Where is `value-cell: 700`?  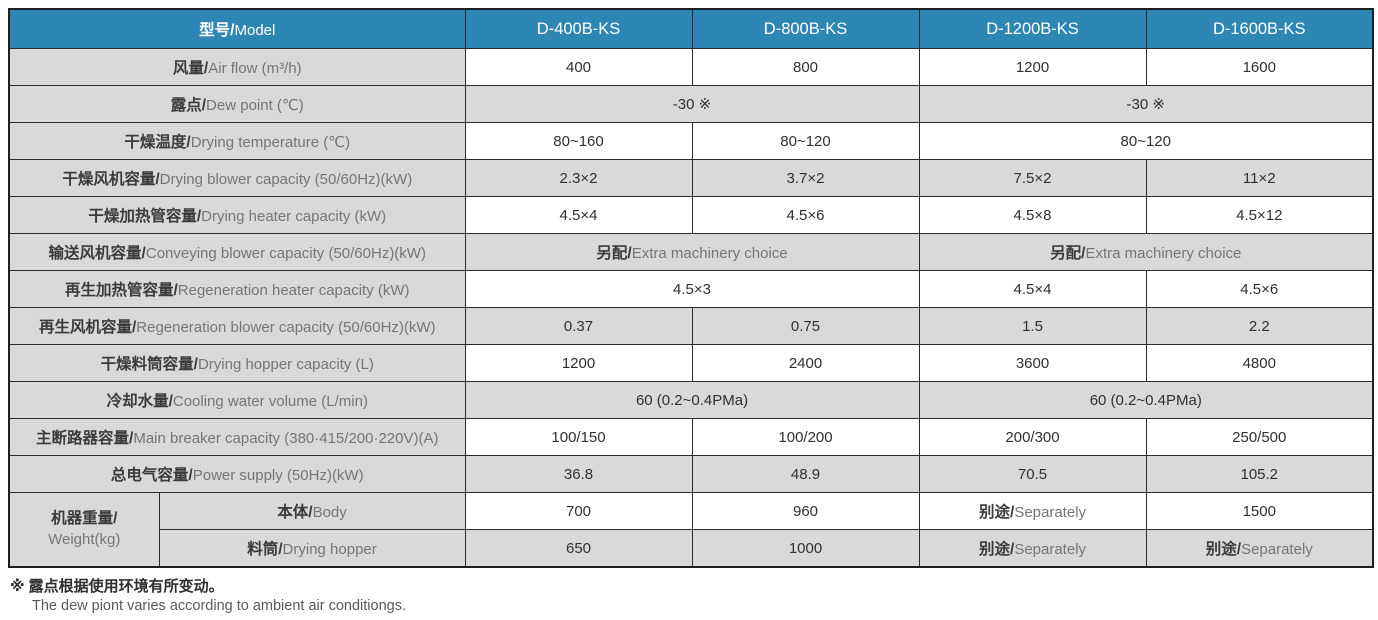
value-cell: 700 is located at coordinates (578, 511).